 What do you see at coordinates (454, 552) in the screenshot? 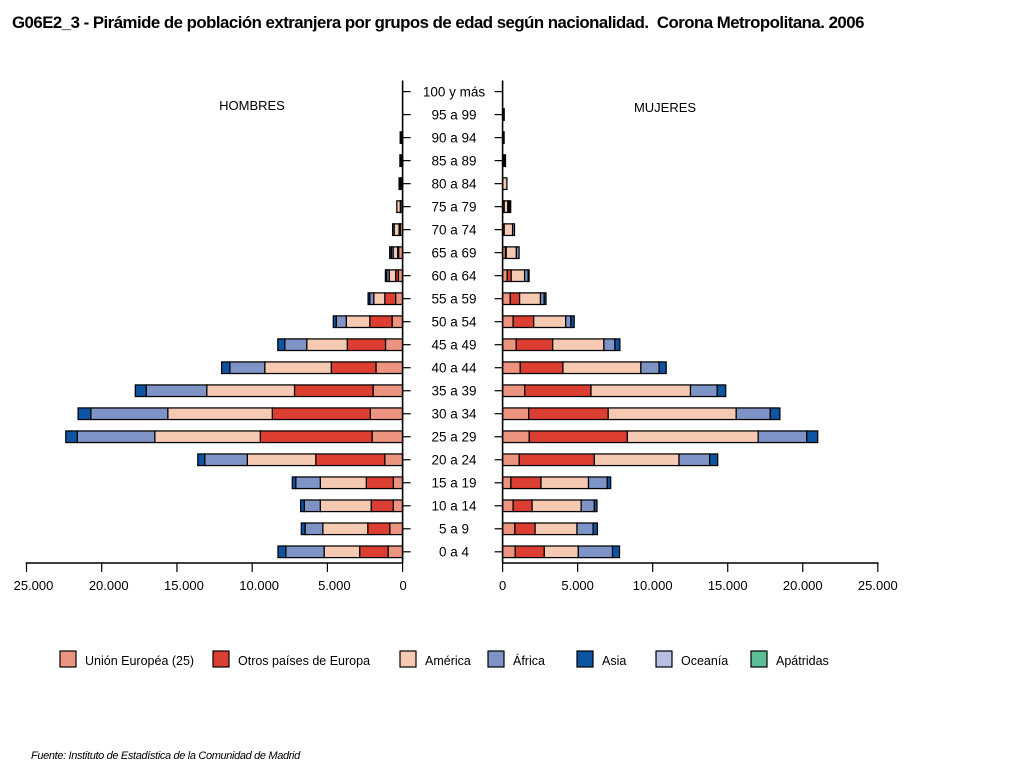
I see `svg-text: 0 a 4` at bounding box center [454, 552].